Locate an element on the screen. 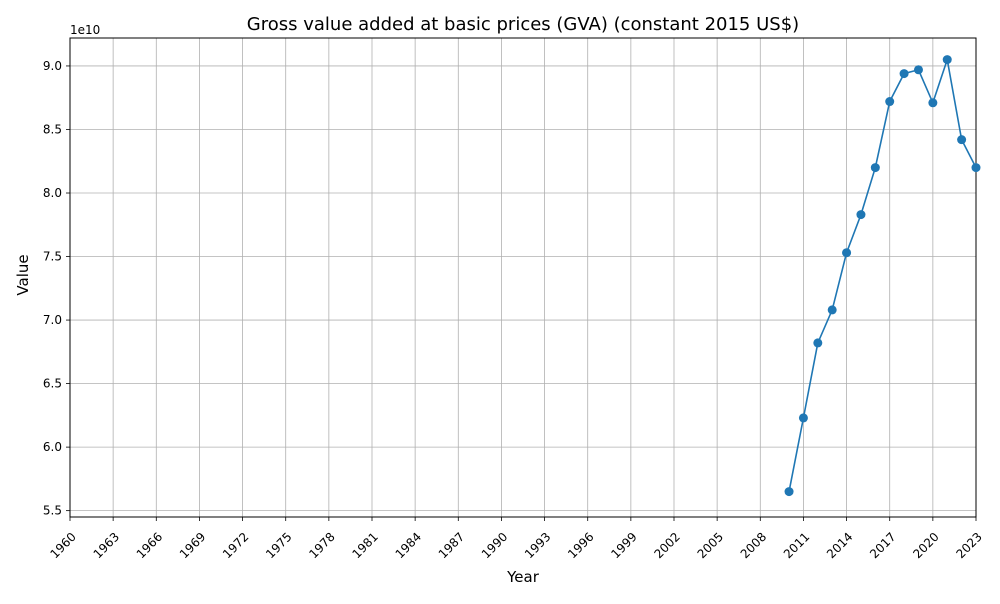  x-tick-label: 2017 is located at coordinates (882, 545).